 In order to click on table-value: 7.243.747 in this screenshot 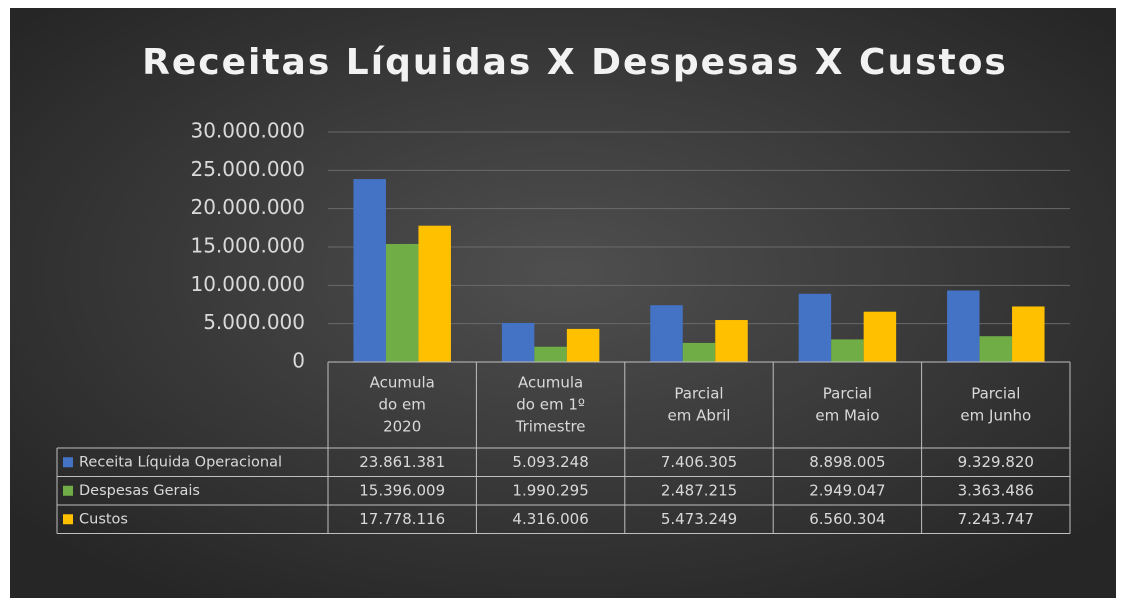, I will do `click(996, 519)`.